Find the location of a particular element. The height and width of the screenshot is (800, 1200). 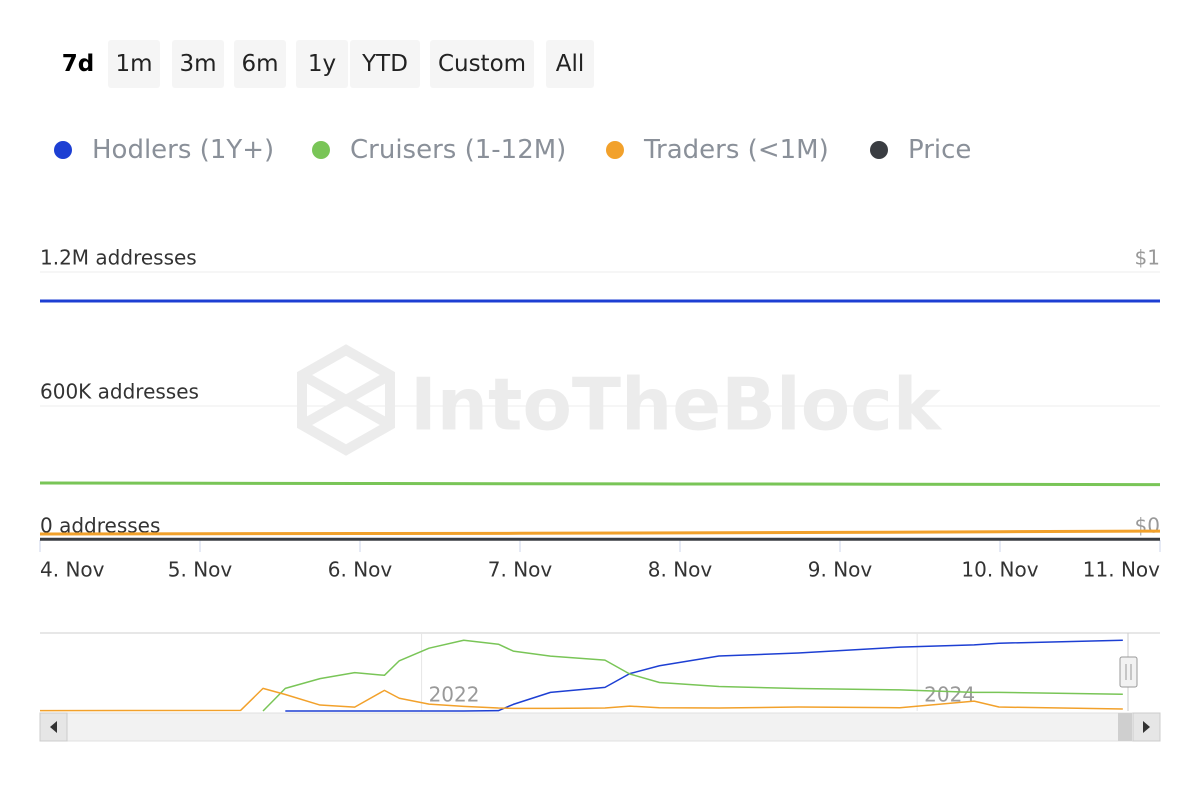

watermark: IntoTheBlock is located at coordinates (676, 405).